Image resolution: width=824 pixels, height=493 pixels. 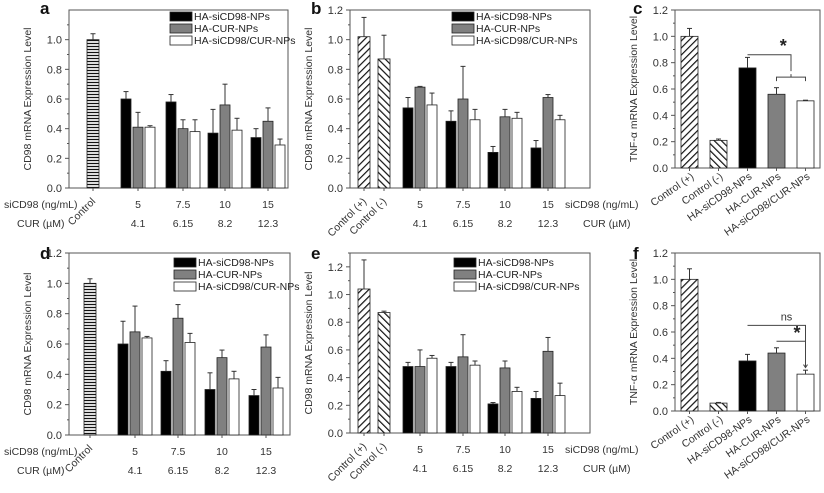 I want to click on significance-line, so click(x=769, y=63).